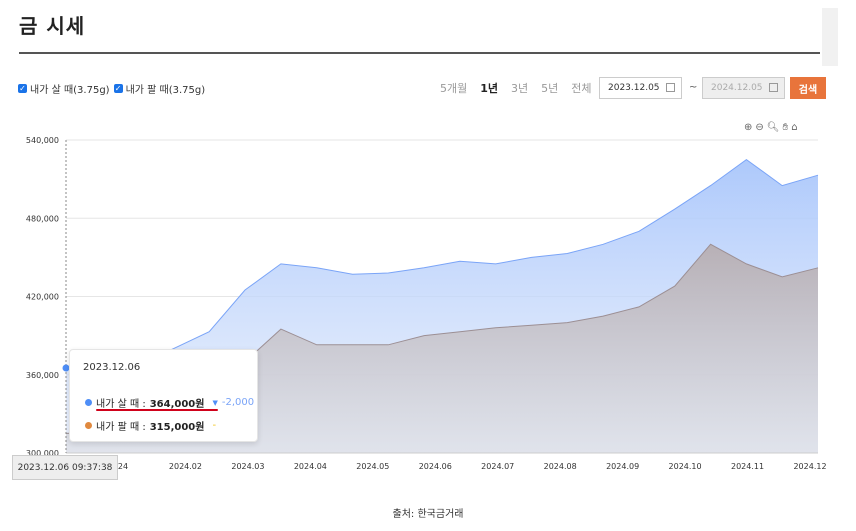  I want to click on y-tick-label: 480,000, so click(42, 218).